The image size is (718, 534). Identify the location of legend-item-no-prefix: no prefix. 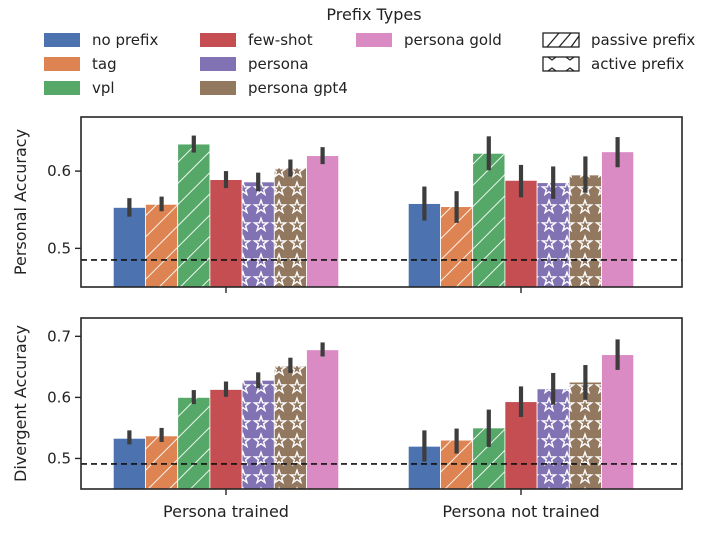
(101, 40).